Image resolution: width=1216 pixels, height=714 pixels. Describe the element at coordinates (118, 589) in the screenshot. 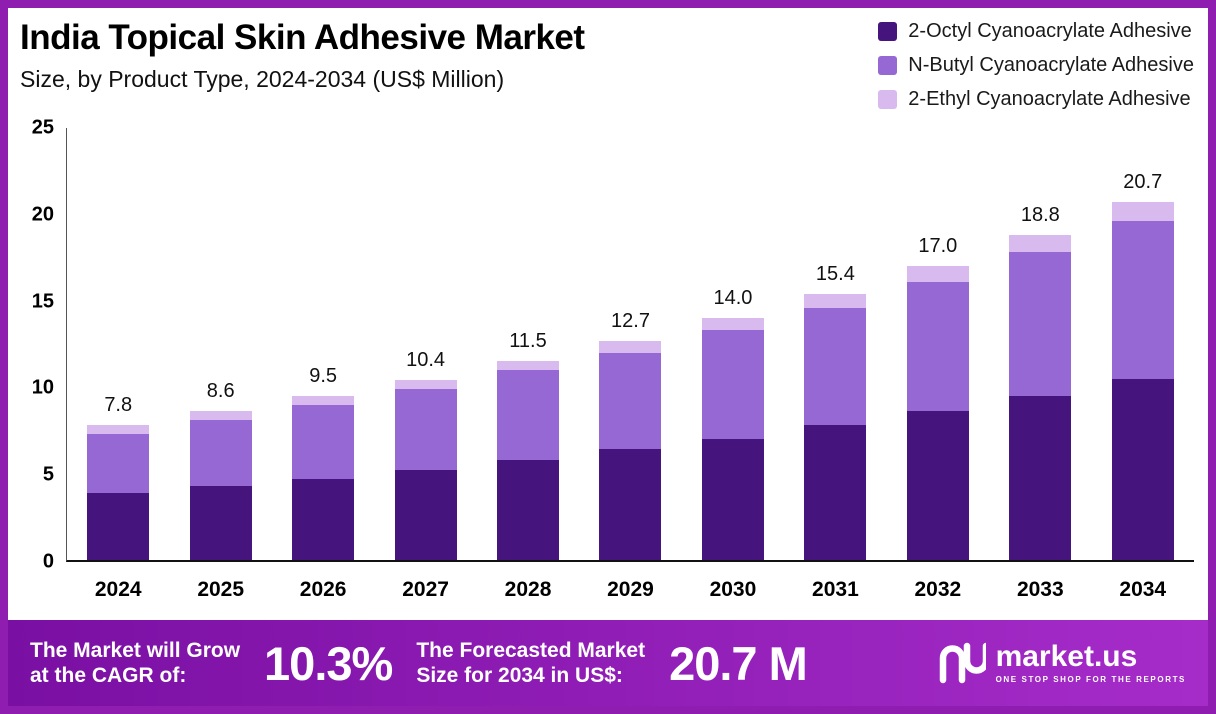

I see `x-axis-label: 2024` at that location.